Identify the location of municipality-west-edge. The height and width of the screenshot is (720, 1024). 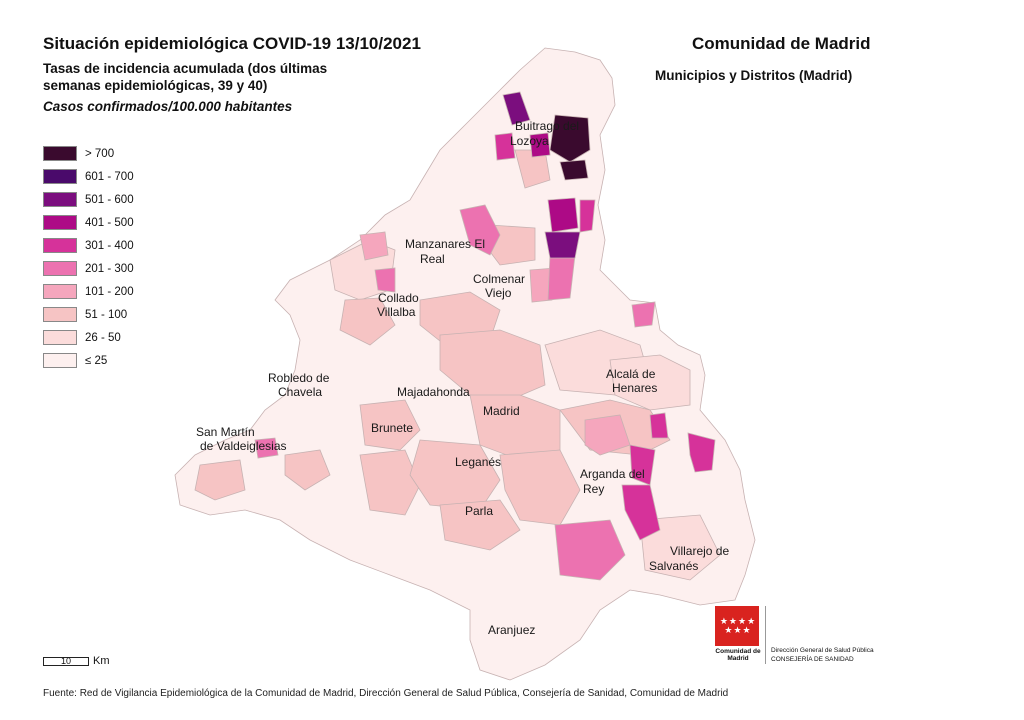
(220, 480).